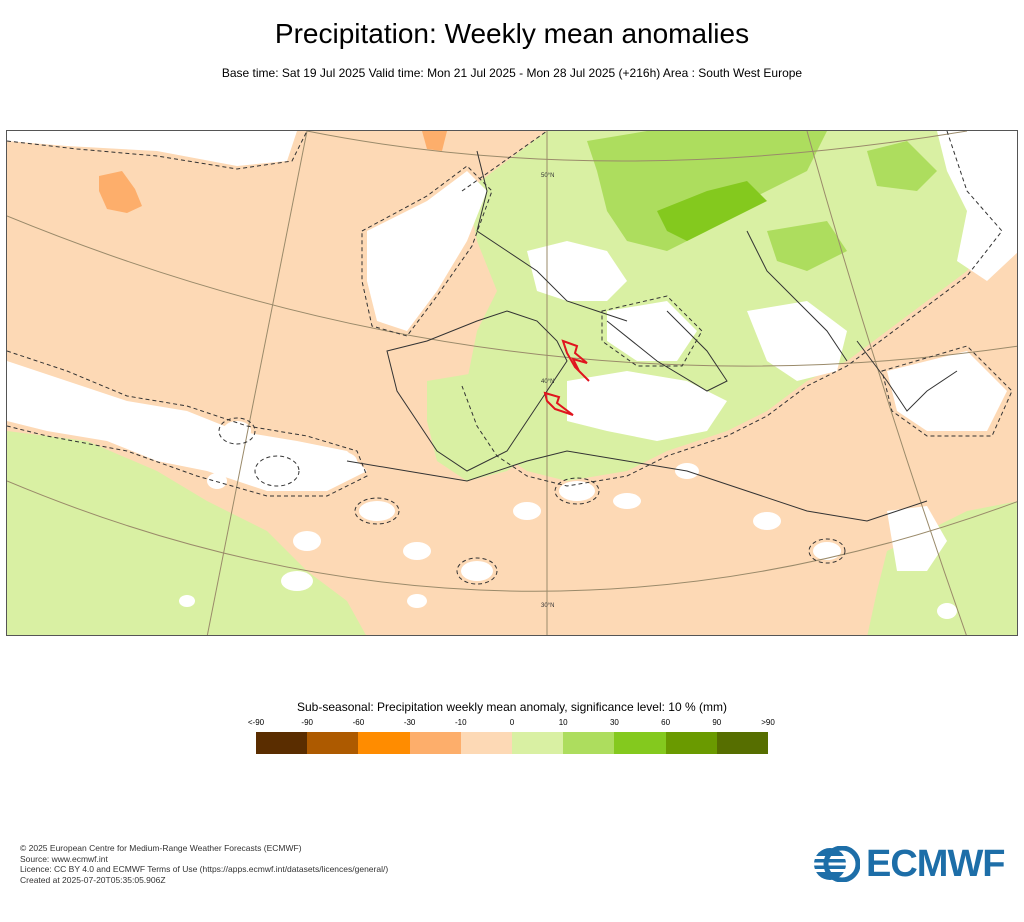  Describe the element at coordinates (358, 722) in the screenshot. I see `legend-tick-label: -60` at that location.